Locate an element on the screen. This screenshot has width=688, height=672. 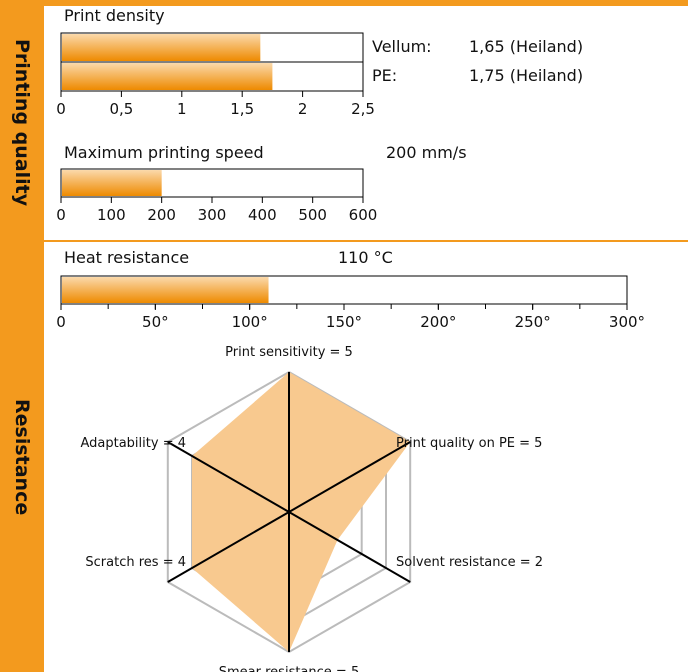
x-tick-label: 50° is located at coordinates (155, 322).